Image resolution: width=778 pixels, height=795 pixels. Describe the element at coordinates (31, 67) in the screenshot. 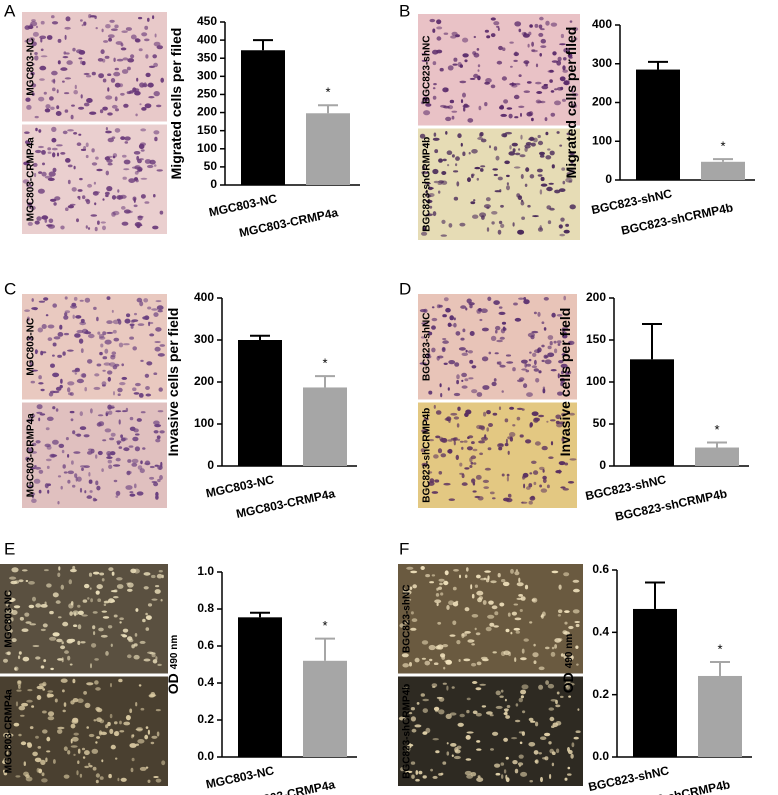

I see `image-label: MGC803-NC` at that location.